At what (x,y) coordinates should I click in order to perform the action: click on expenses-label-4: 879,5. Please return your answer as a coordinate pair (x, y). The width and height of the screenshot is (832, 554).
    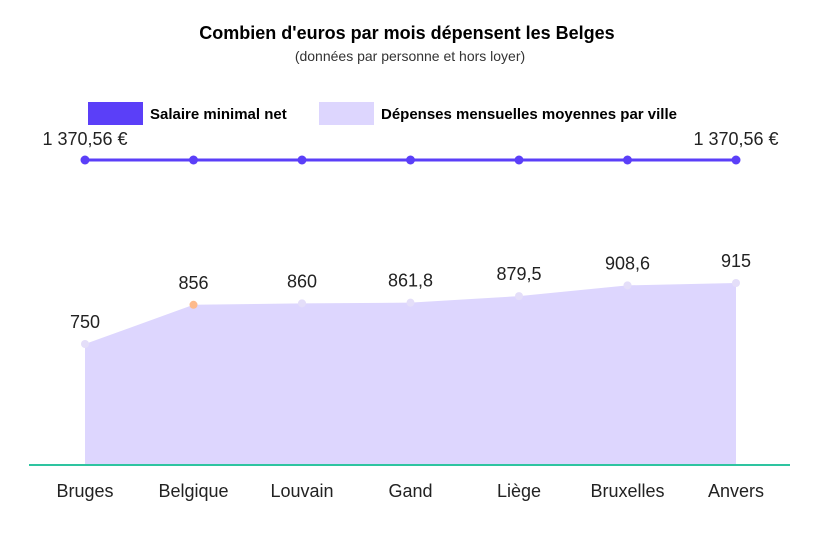
    Looking at the image, I should click on (518, 274).